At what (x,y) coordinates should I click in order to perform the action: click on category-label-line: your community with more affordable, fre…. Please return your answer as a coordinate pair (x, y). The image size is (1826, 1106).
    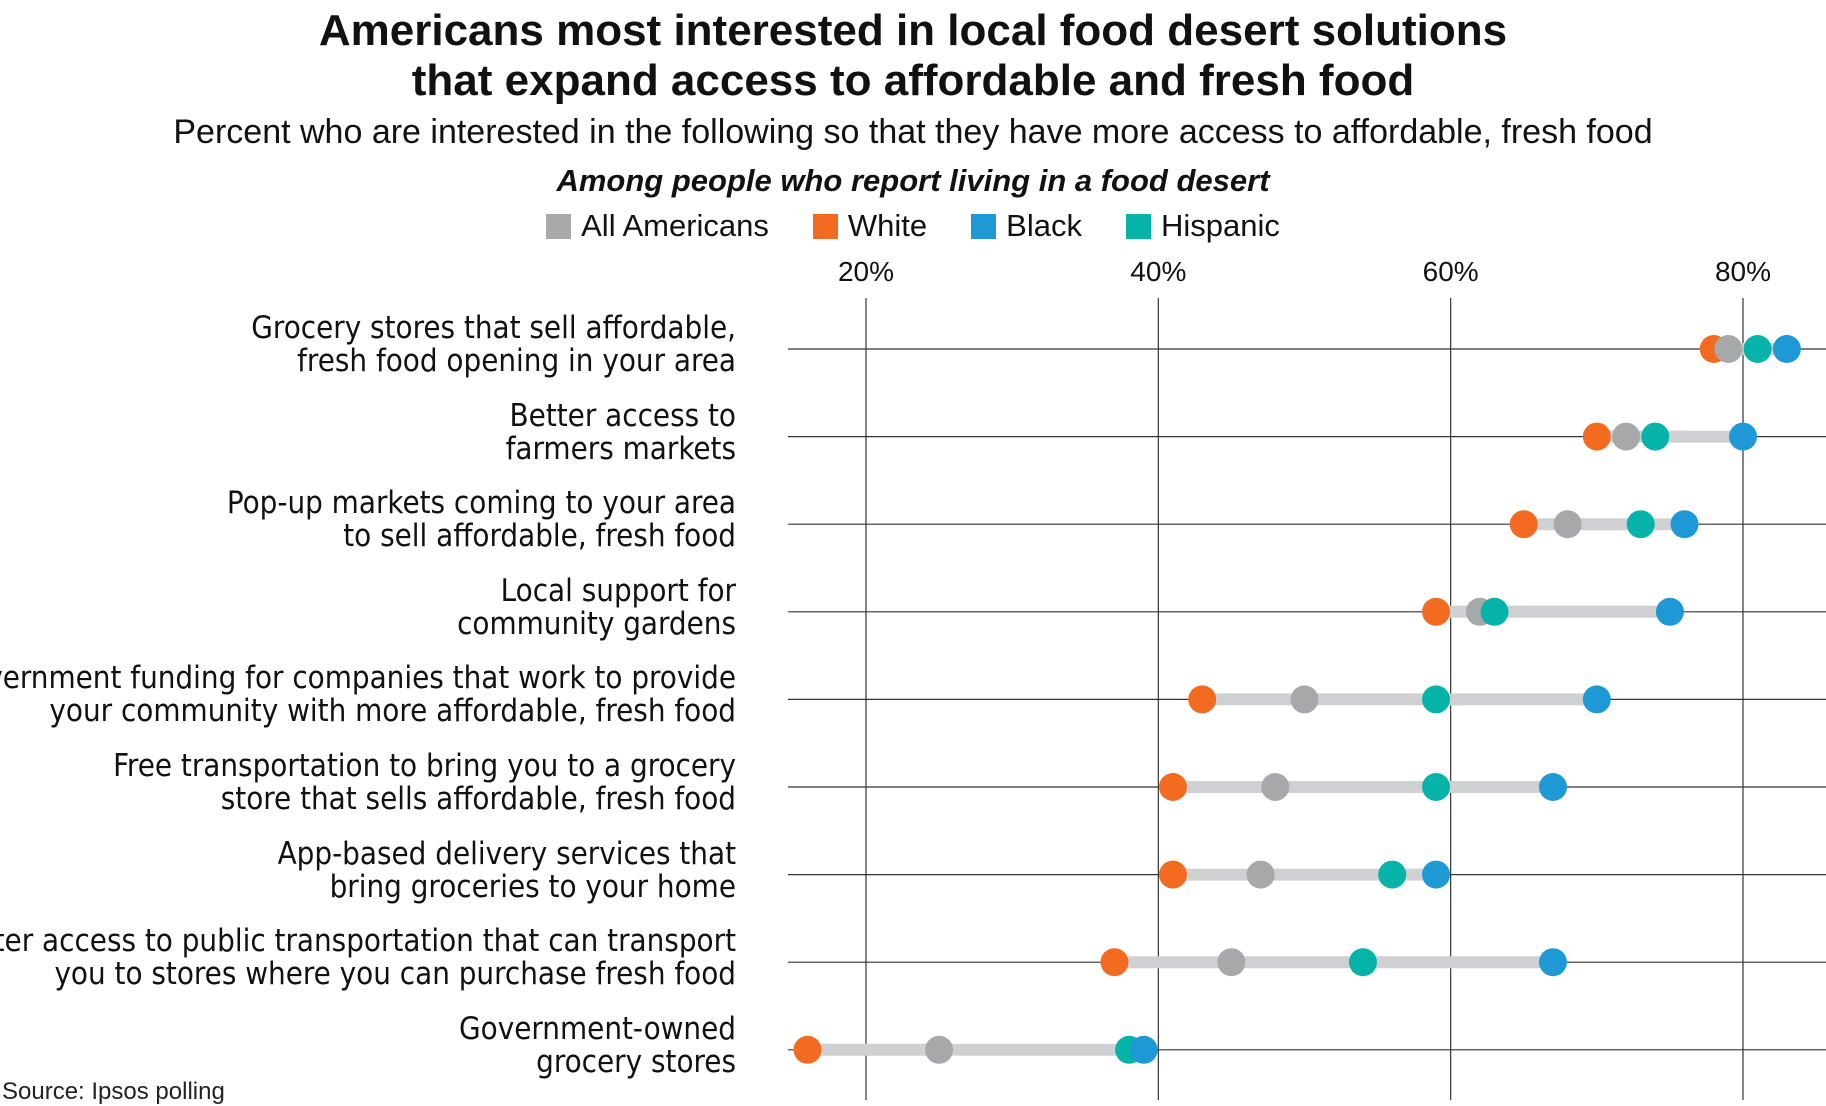
    Looking at the image, I should click on (392, 711).